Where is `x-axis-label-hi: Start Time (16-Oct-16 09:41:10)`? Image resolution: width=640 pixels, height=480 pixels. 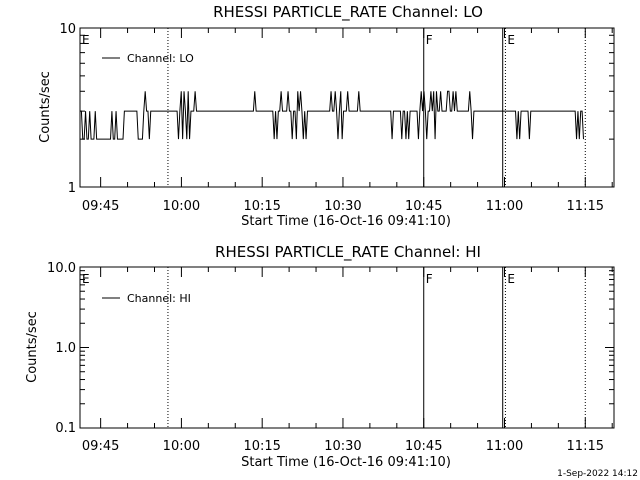 x-axis-label-hi: Start Time (16-Oct-16 09:41:10) is located at coordinates (346, 462).